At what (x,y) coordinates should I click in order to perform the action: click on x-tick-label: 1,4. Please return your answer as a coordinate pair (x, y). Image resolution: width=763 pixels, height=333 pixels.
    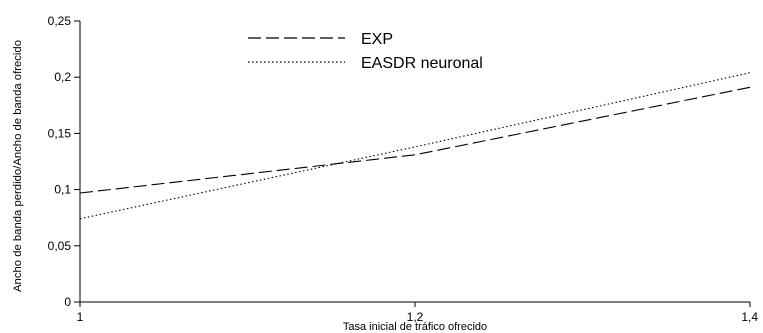
    Looking at the image, I should click on (749, 317).